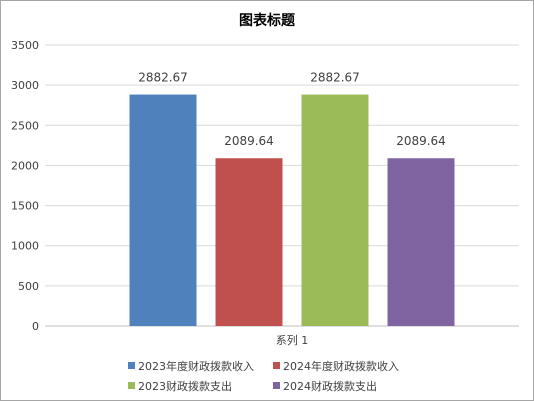 The width and height of the screenshot is (534, 401). What do you see at coordinates (25, 45) in the screenshot?
I see `y-tick-label: 3500` at bounding box center [25, 45].